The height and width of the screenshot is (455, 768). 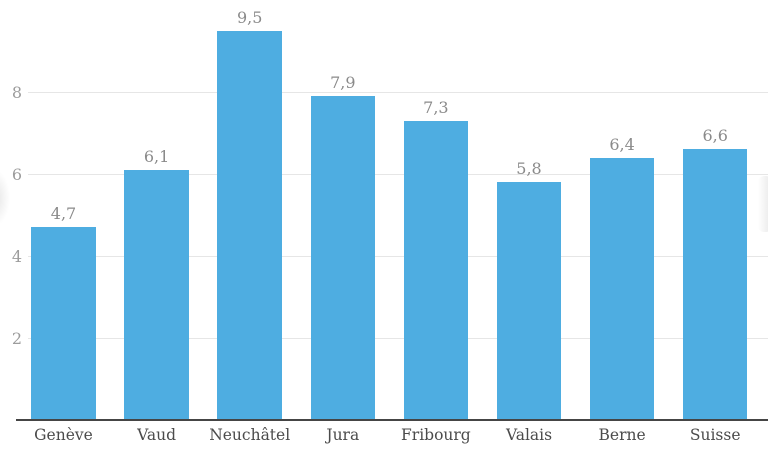 I want to click on bar-value-label: 7,3, so click(x=436, y=107).